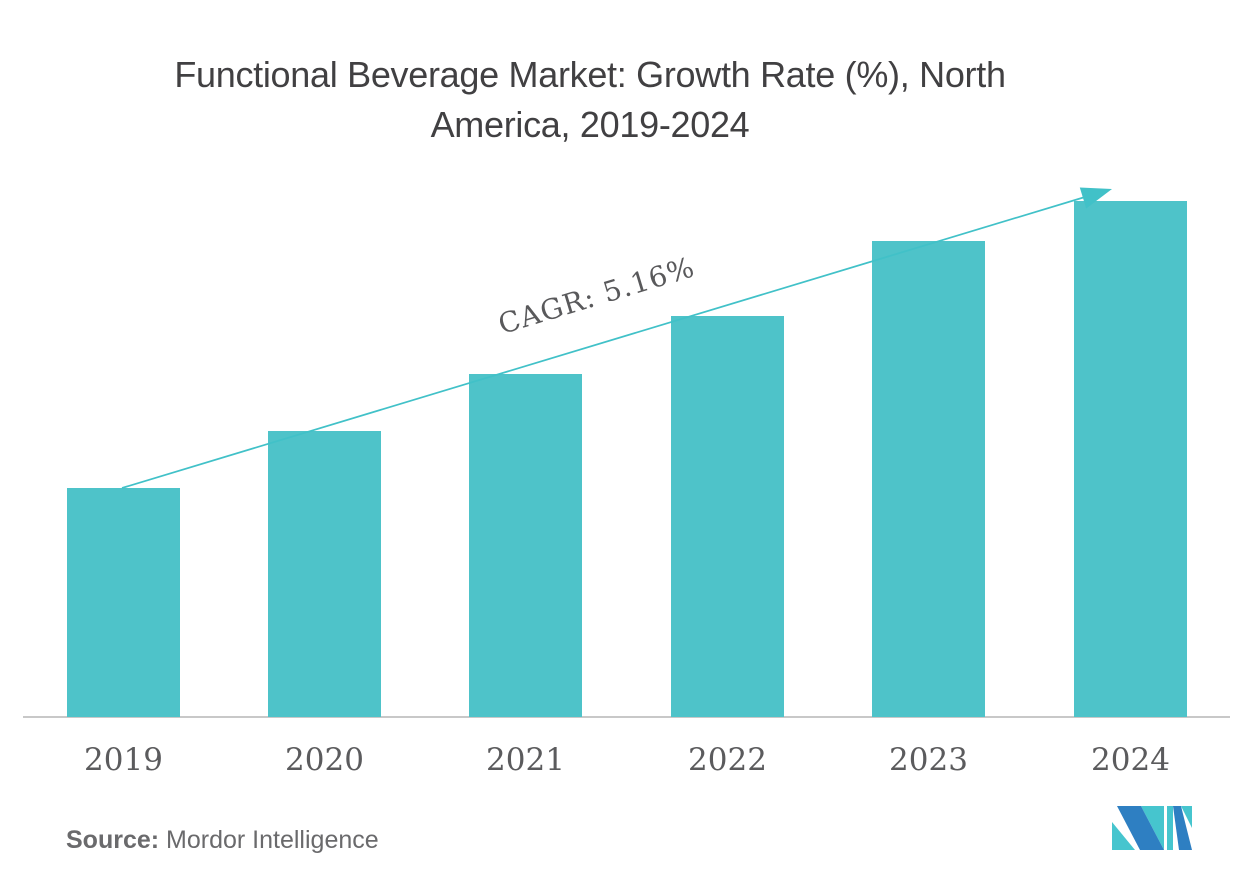 This screenshot has height=880, width=1253. What do you see at coordinates (113, 840) in the screenshot?
I see `source-prefix: Source:` at bounding box center [113, 840].